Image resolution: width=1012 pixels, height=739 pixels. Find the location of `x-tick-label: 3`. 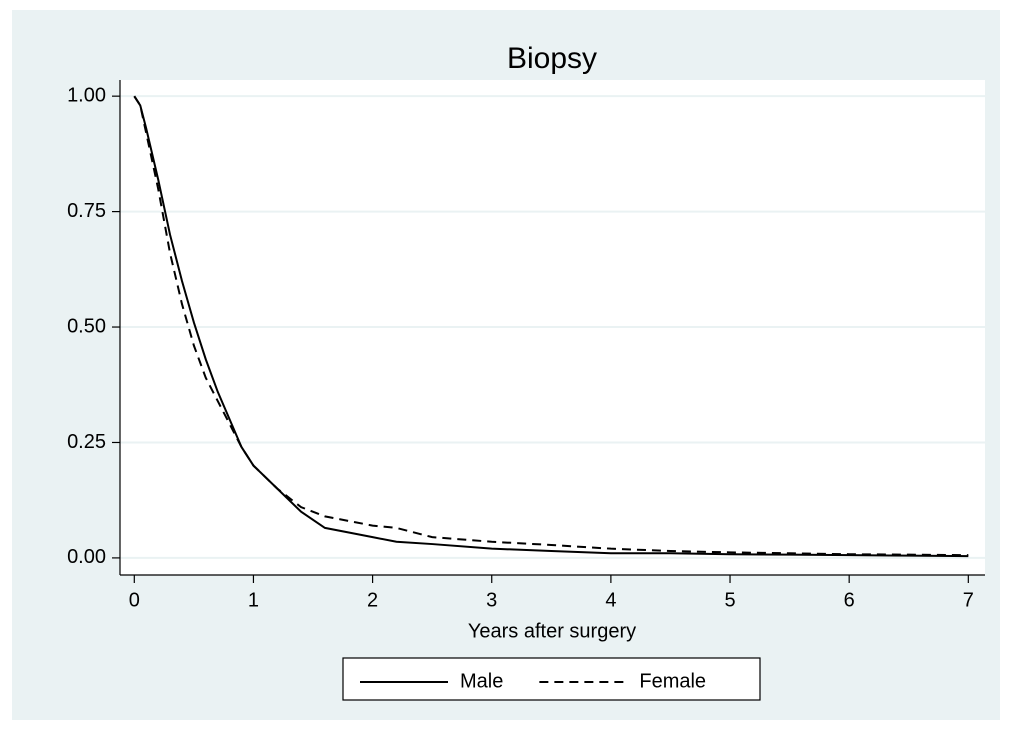

x-tick-label: 3 is located at coordinates (491, 600).